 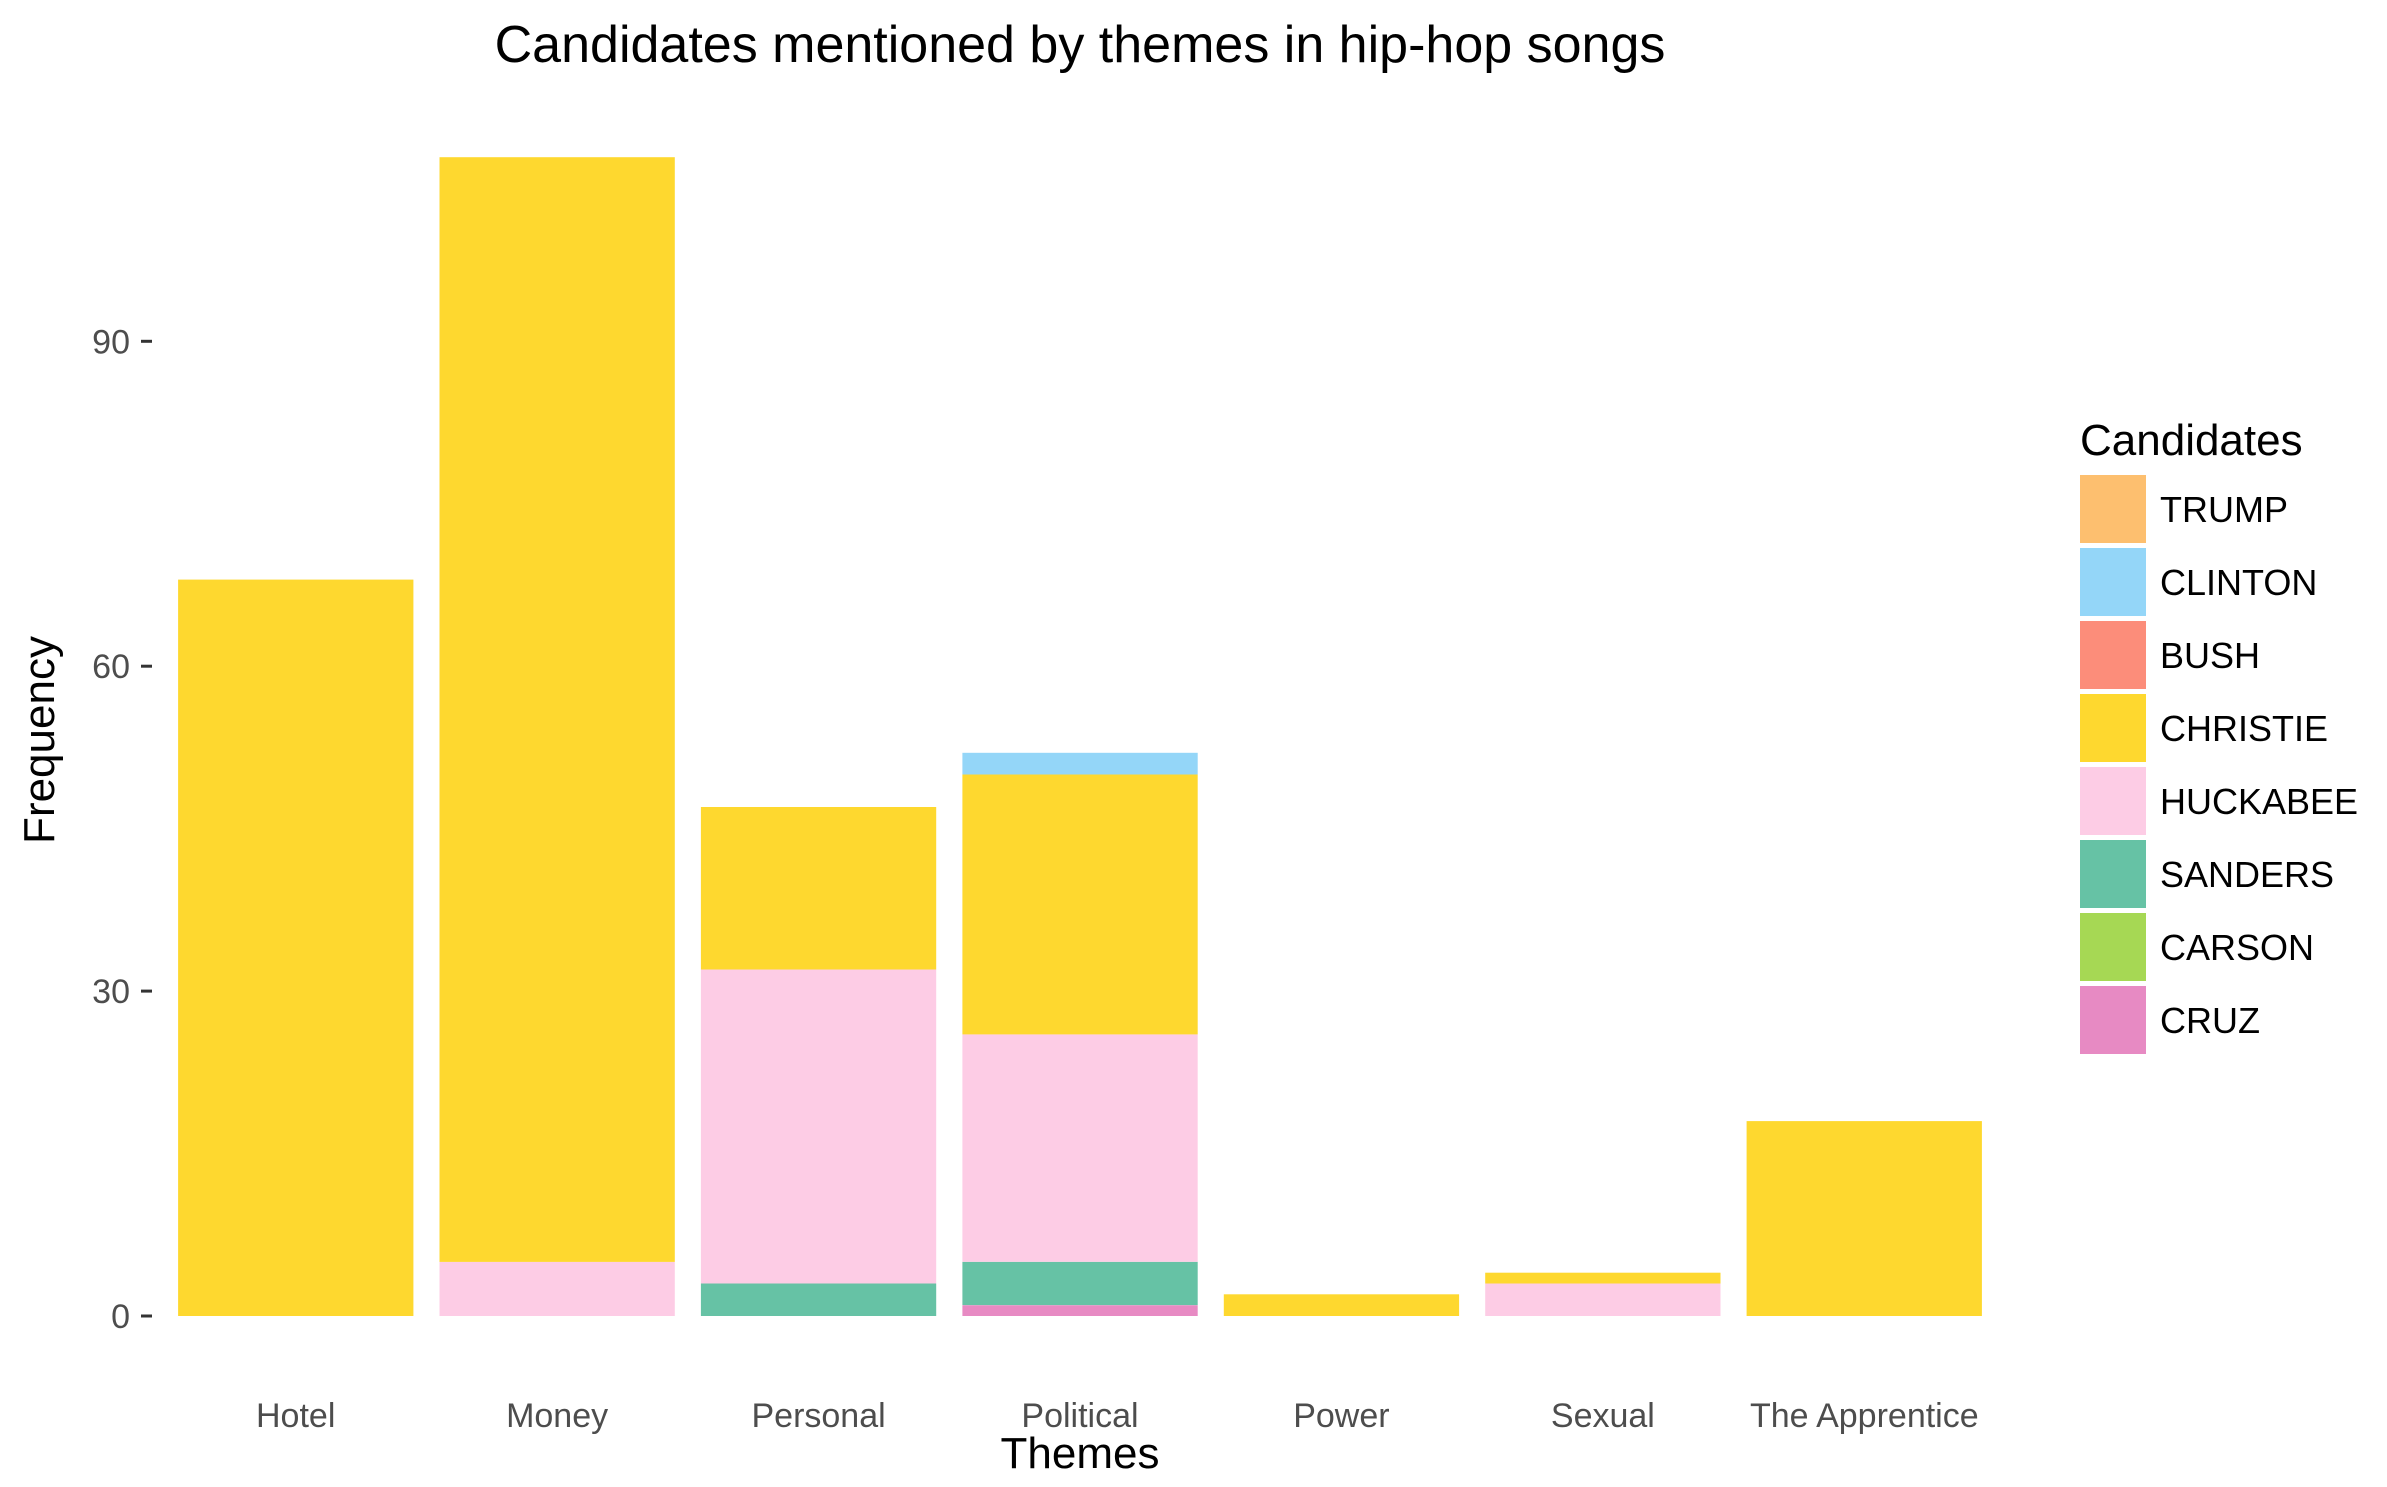 What do you see at coordinates (2210, 655) in the screenshot?
I see `legend-label-bush: BUSH` at bounding box center [2210, 655].